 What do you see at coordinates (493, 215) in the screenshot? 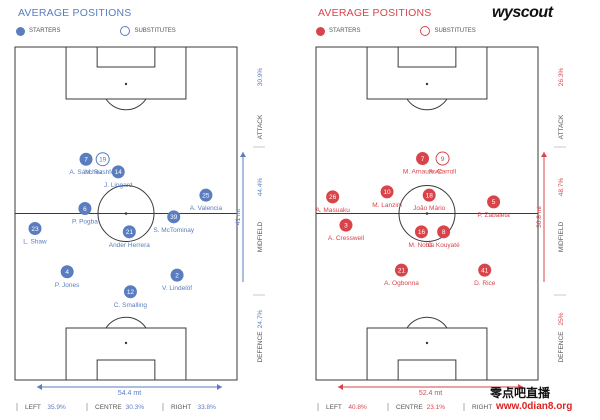
I see `player-name: P. Zabaleta` at bounding box center [493, 215].